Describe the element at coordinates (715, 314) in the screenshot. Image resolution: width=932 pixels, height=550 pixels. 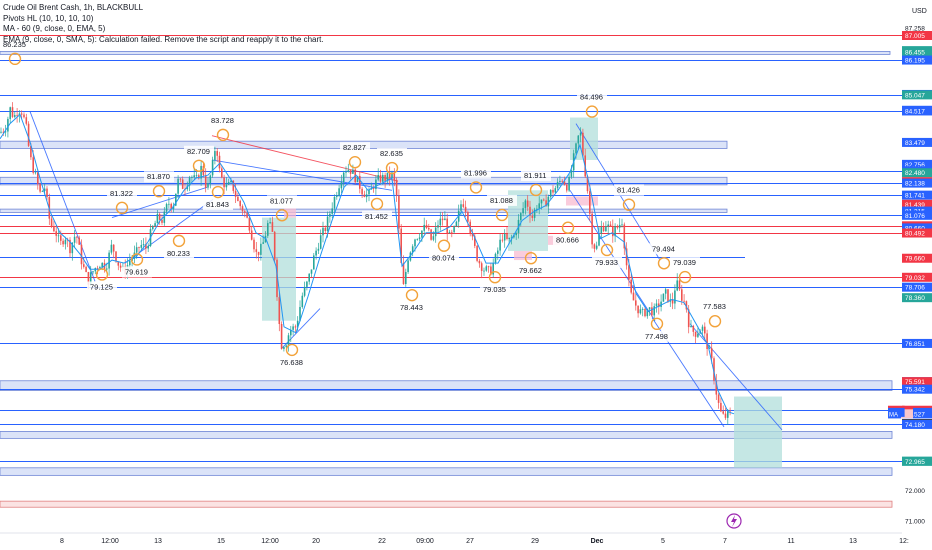
I see `pivot-marker: 77.583` at that location.